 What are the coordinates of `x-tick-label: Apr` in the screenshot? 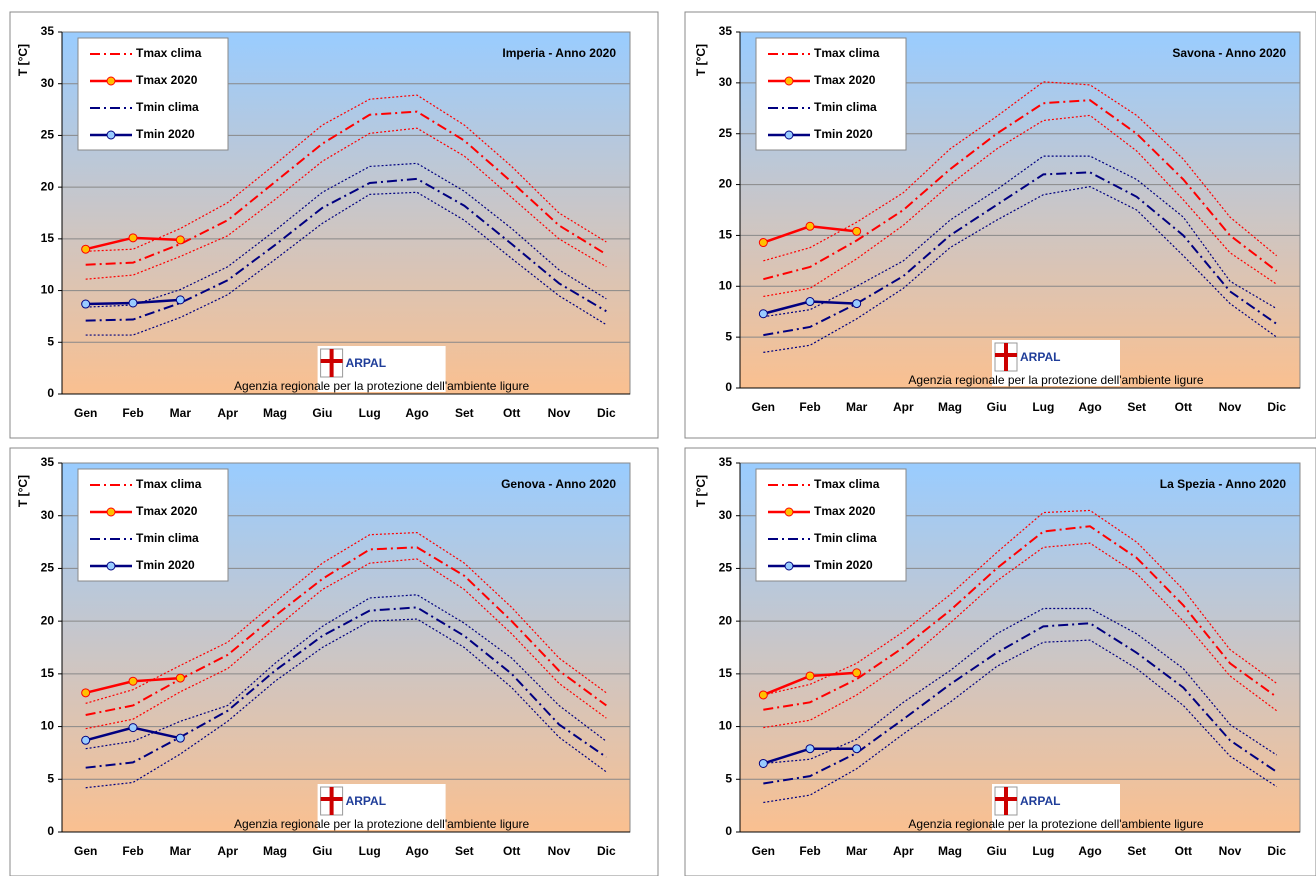 It's located at (903, 851).